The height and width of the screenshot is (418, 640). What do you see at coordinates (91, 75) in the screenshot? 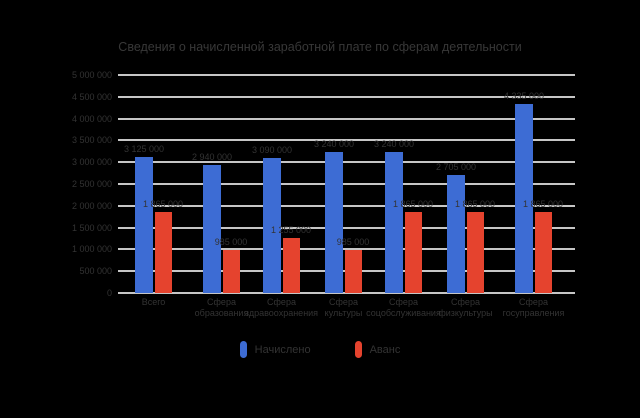
I see `y-tick: 5 000 000` at bounding box center [91, 75].